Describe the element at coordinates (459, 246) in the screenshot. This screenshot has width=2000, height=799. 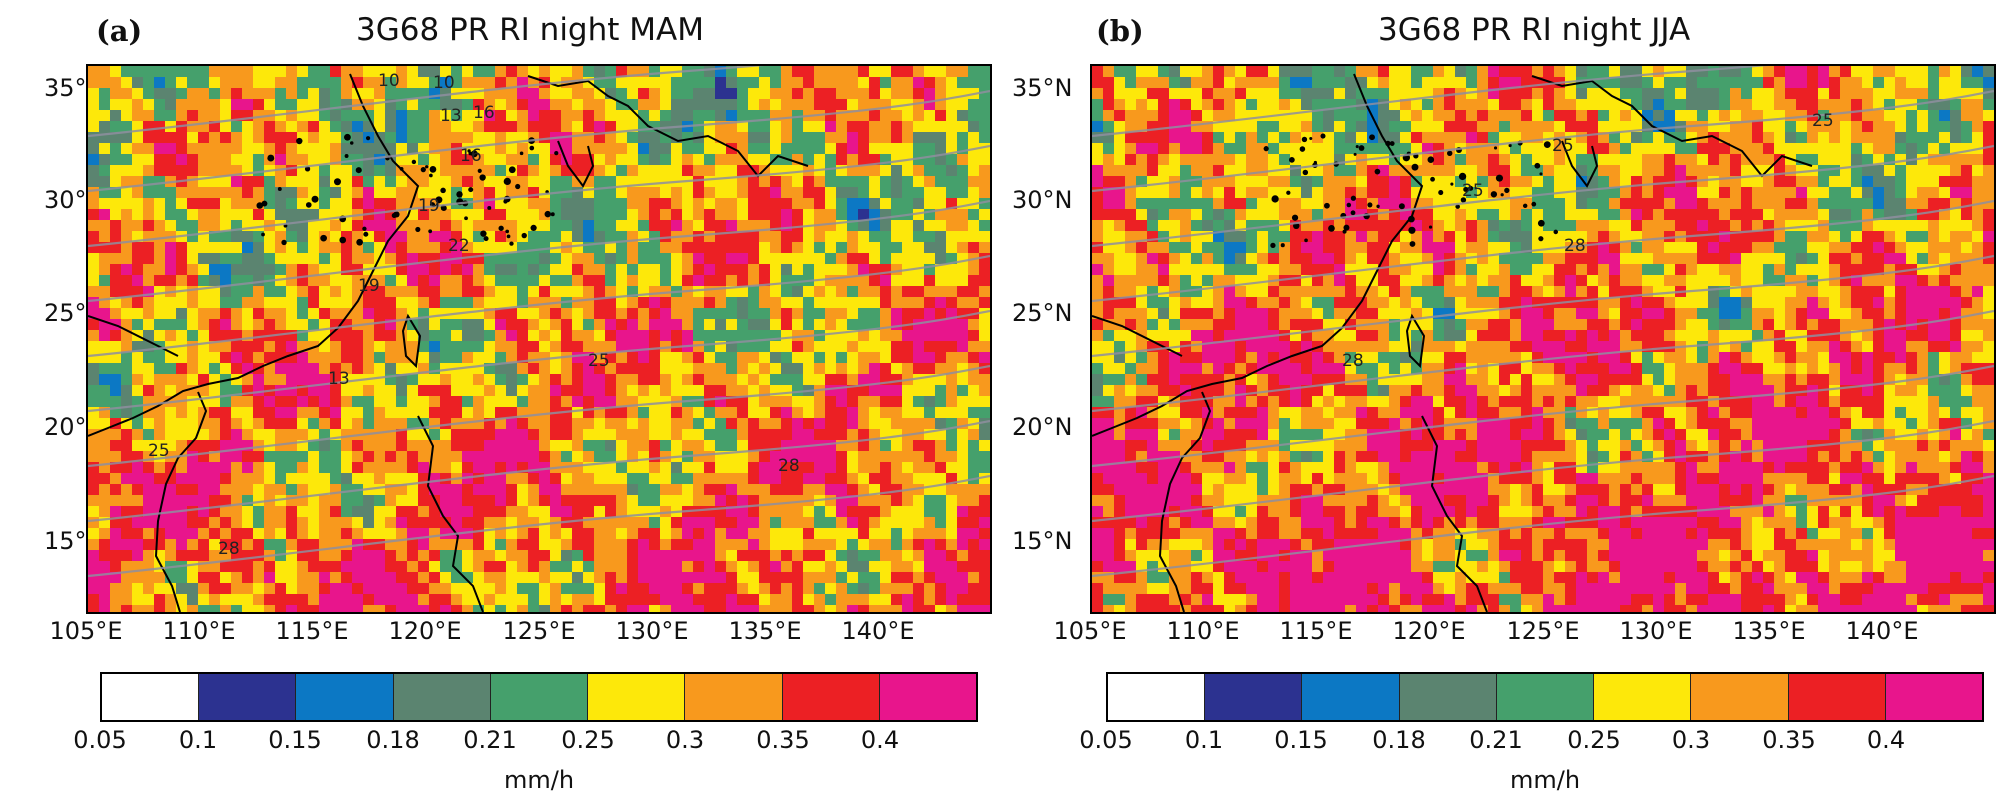
I see `contour-label: 22` at that location.